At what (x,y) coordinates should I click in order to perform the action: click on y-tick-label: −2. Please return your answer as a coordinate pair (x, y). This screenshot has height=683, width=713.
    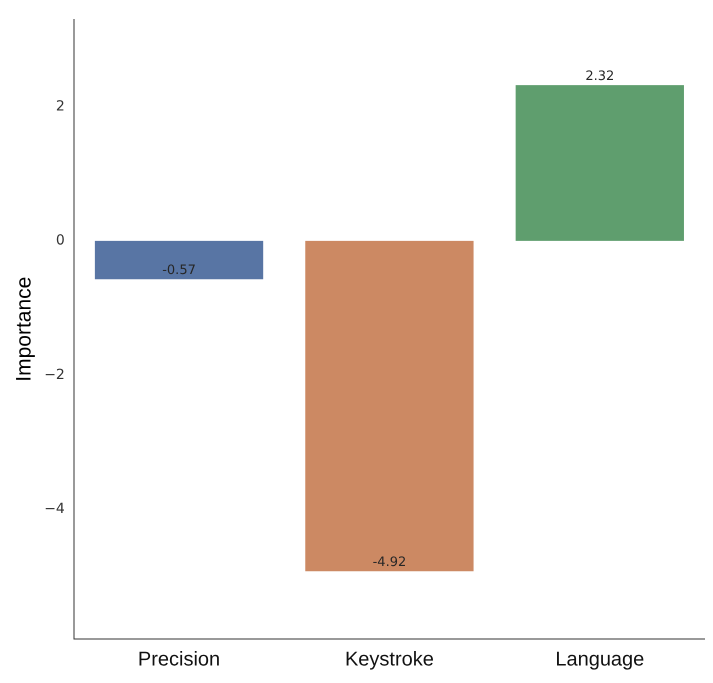
    Looking at the image, I should click on (54, 374).